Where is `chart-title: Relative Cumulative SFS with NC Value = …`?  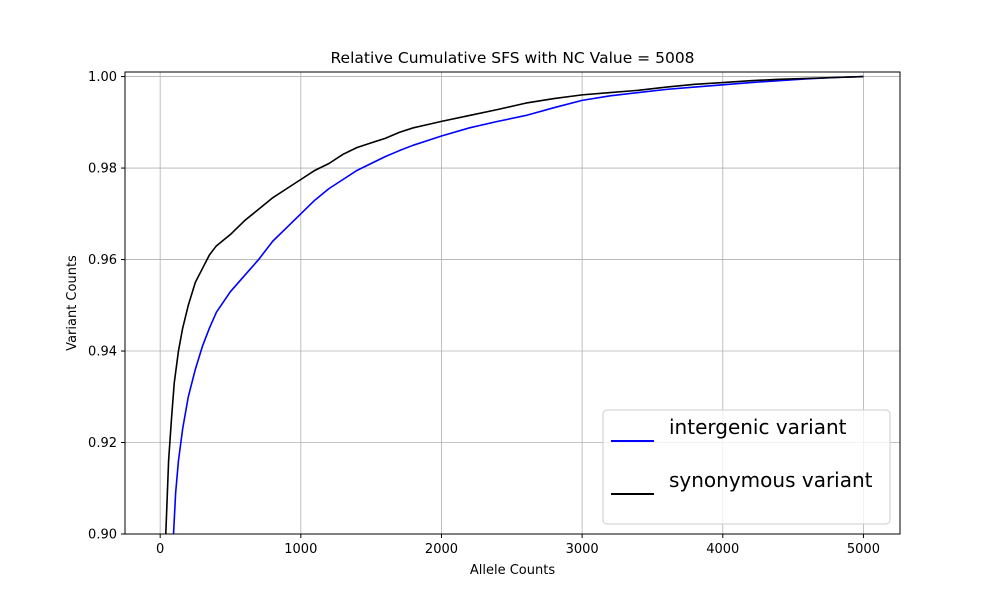
chart-title: Relative Cumulative SFS with NC Value = … is located at coordinates (512, 58).